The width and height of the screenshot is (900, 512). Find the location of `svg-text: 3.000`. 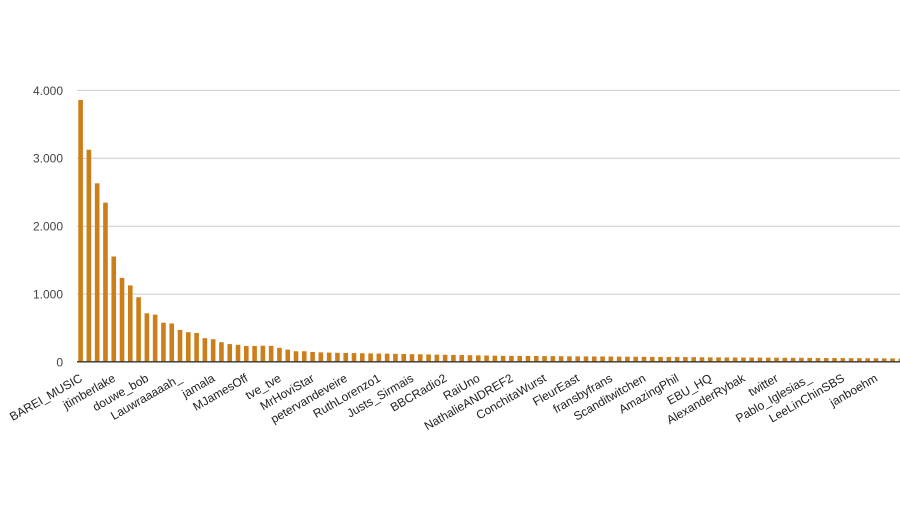

svg-text: 3.000 is located at coordinates (48, 159).